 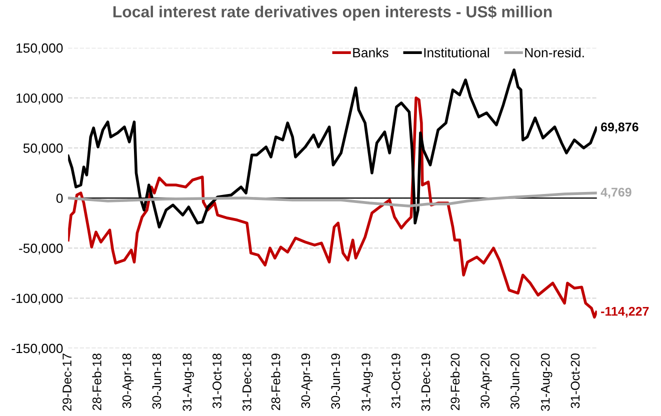 I want to click on legend-label: Institutional, so click(x=456, y=53).